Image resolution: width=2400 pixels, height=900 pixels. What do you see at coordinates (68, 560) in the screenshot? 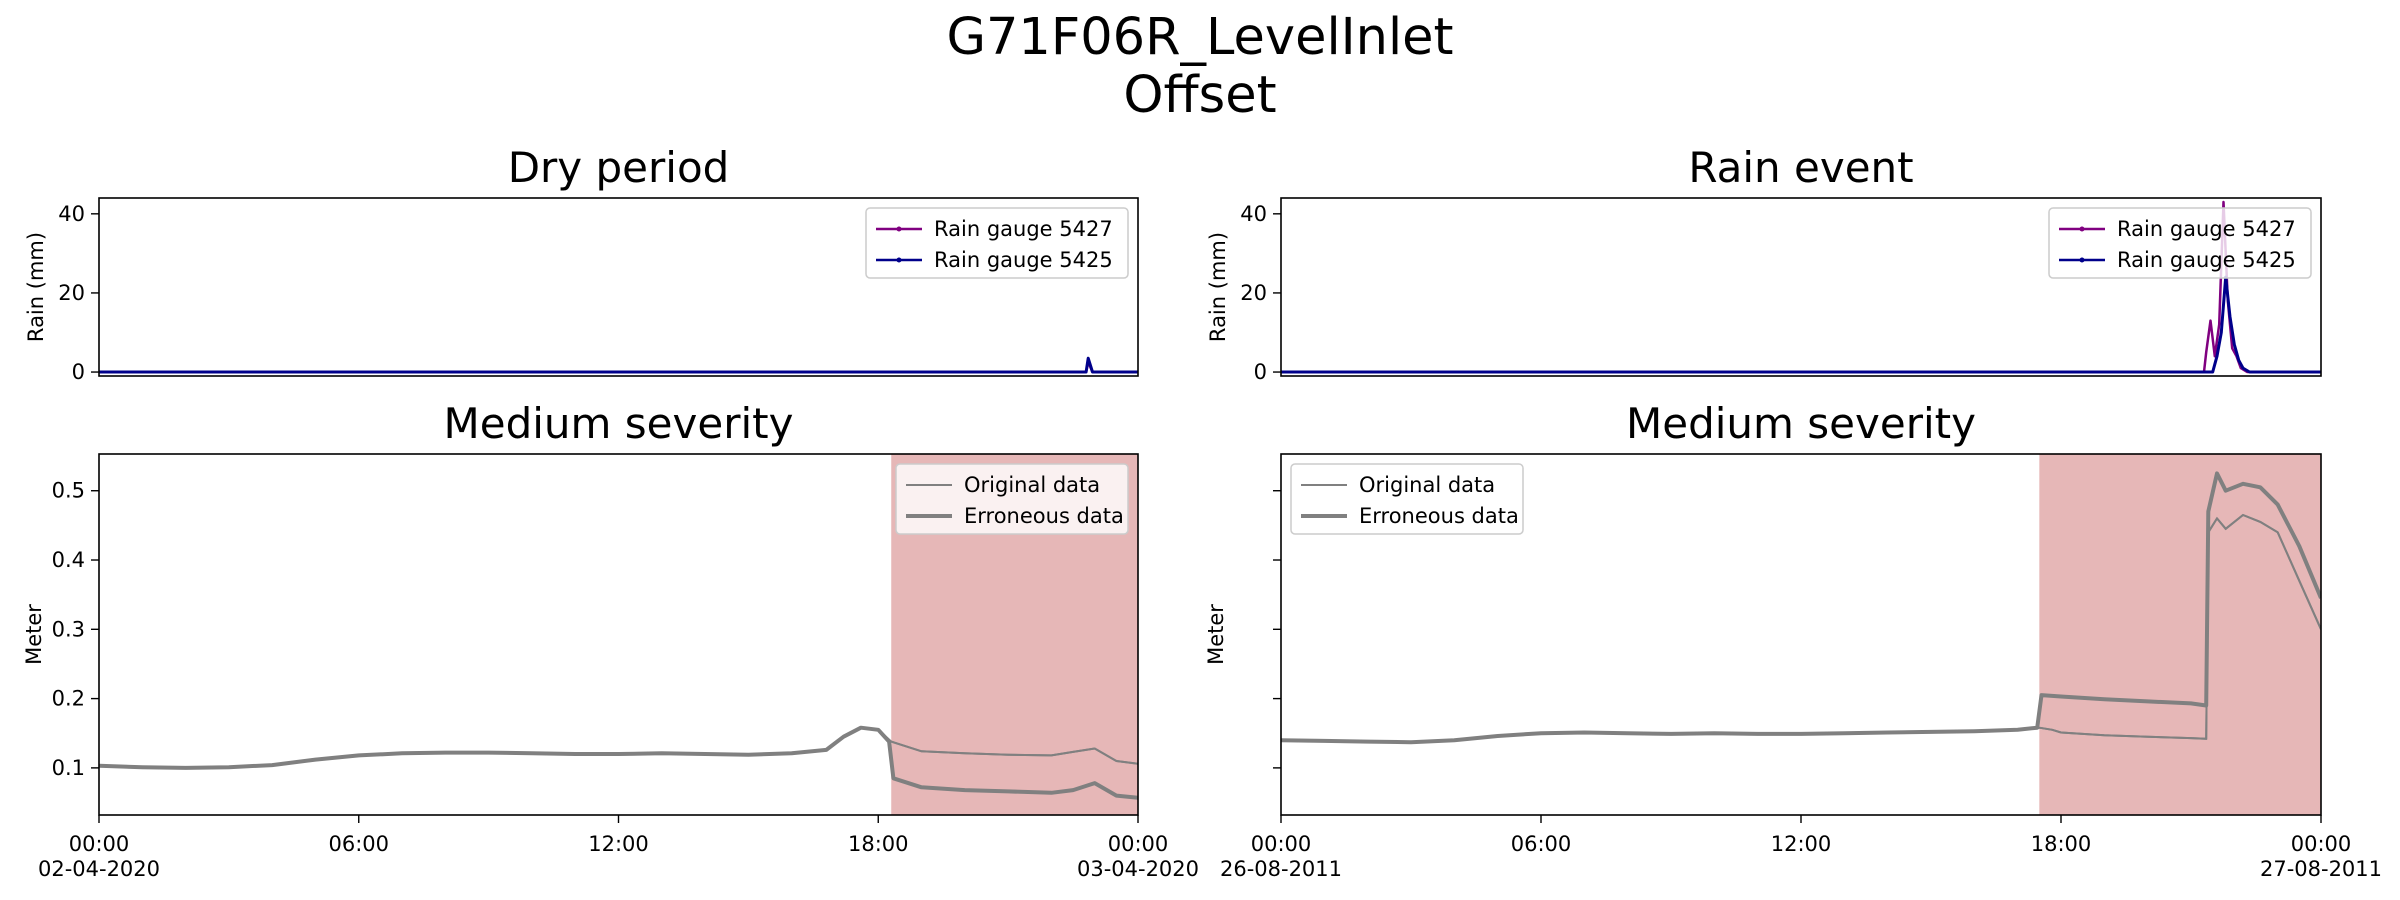
I see `y-tick-label: 0.4` at bounding box center [68, 560].